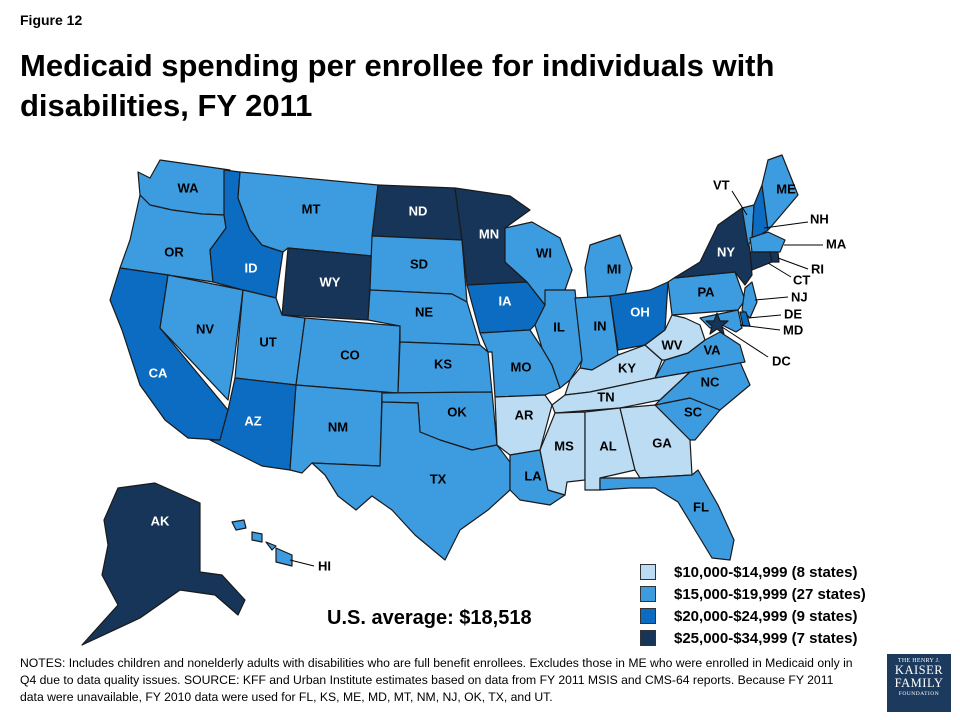 The height and width of the screenshot is (720, 960). I want to click on state-label-OK: OK, so click(457, 411).